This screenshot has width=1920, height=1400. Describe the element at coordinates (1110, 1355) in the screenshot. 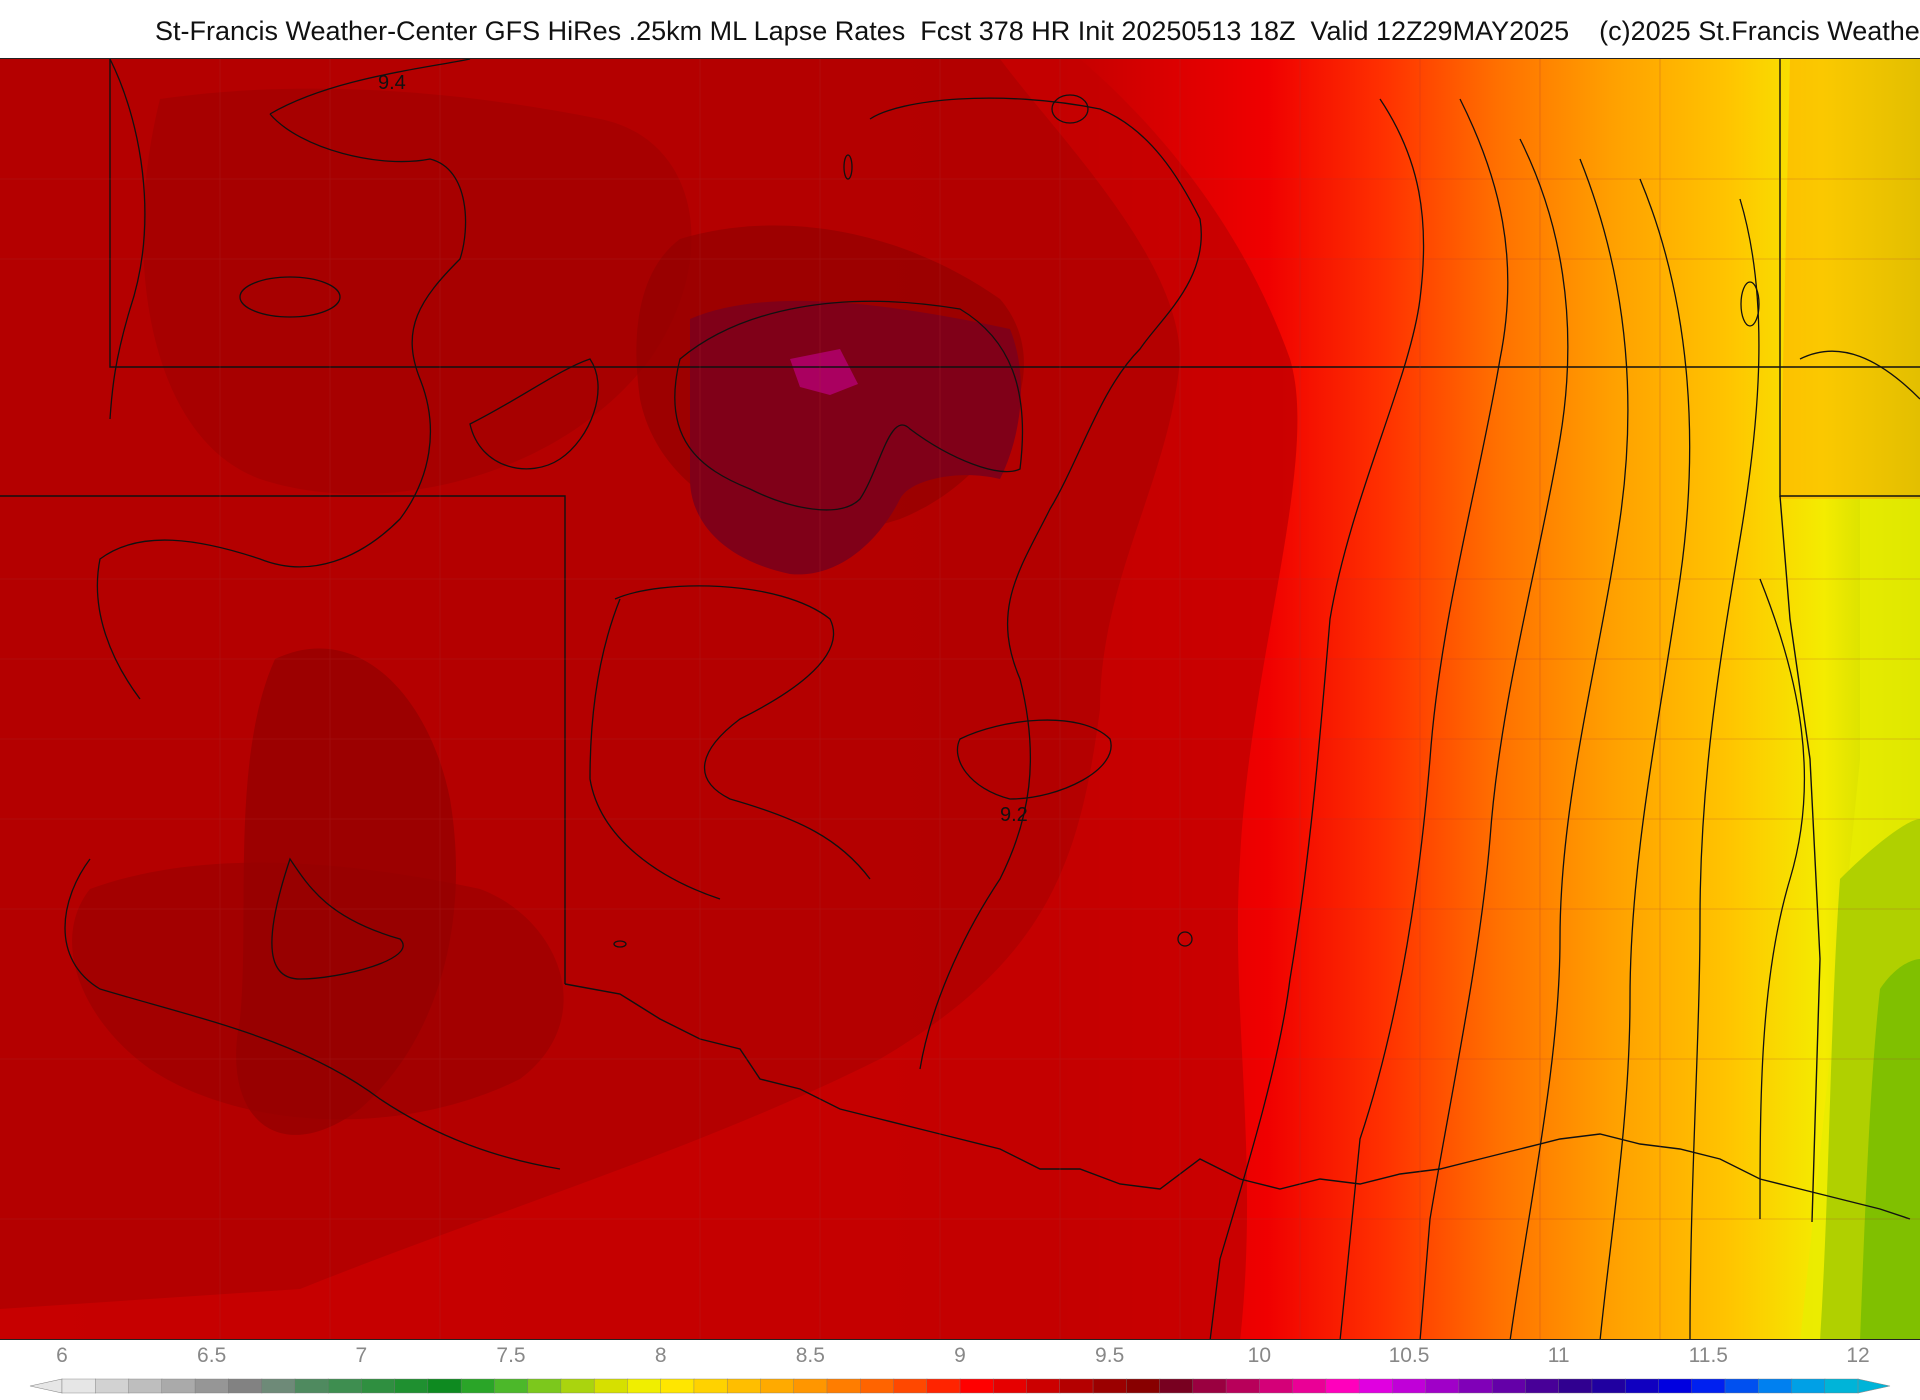

I see `colorbar-tick-label: 9.5` at that location.